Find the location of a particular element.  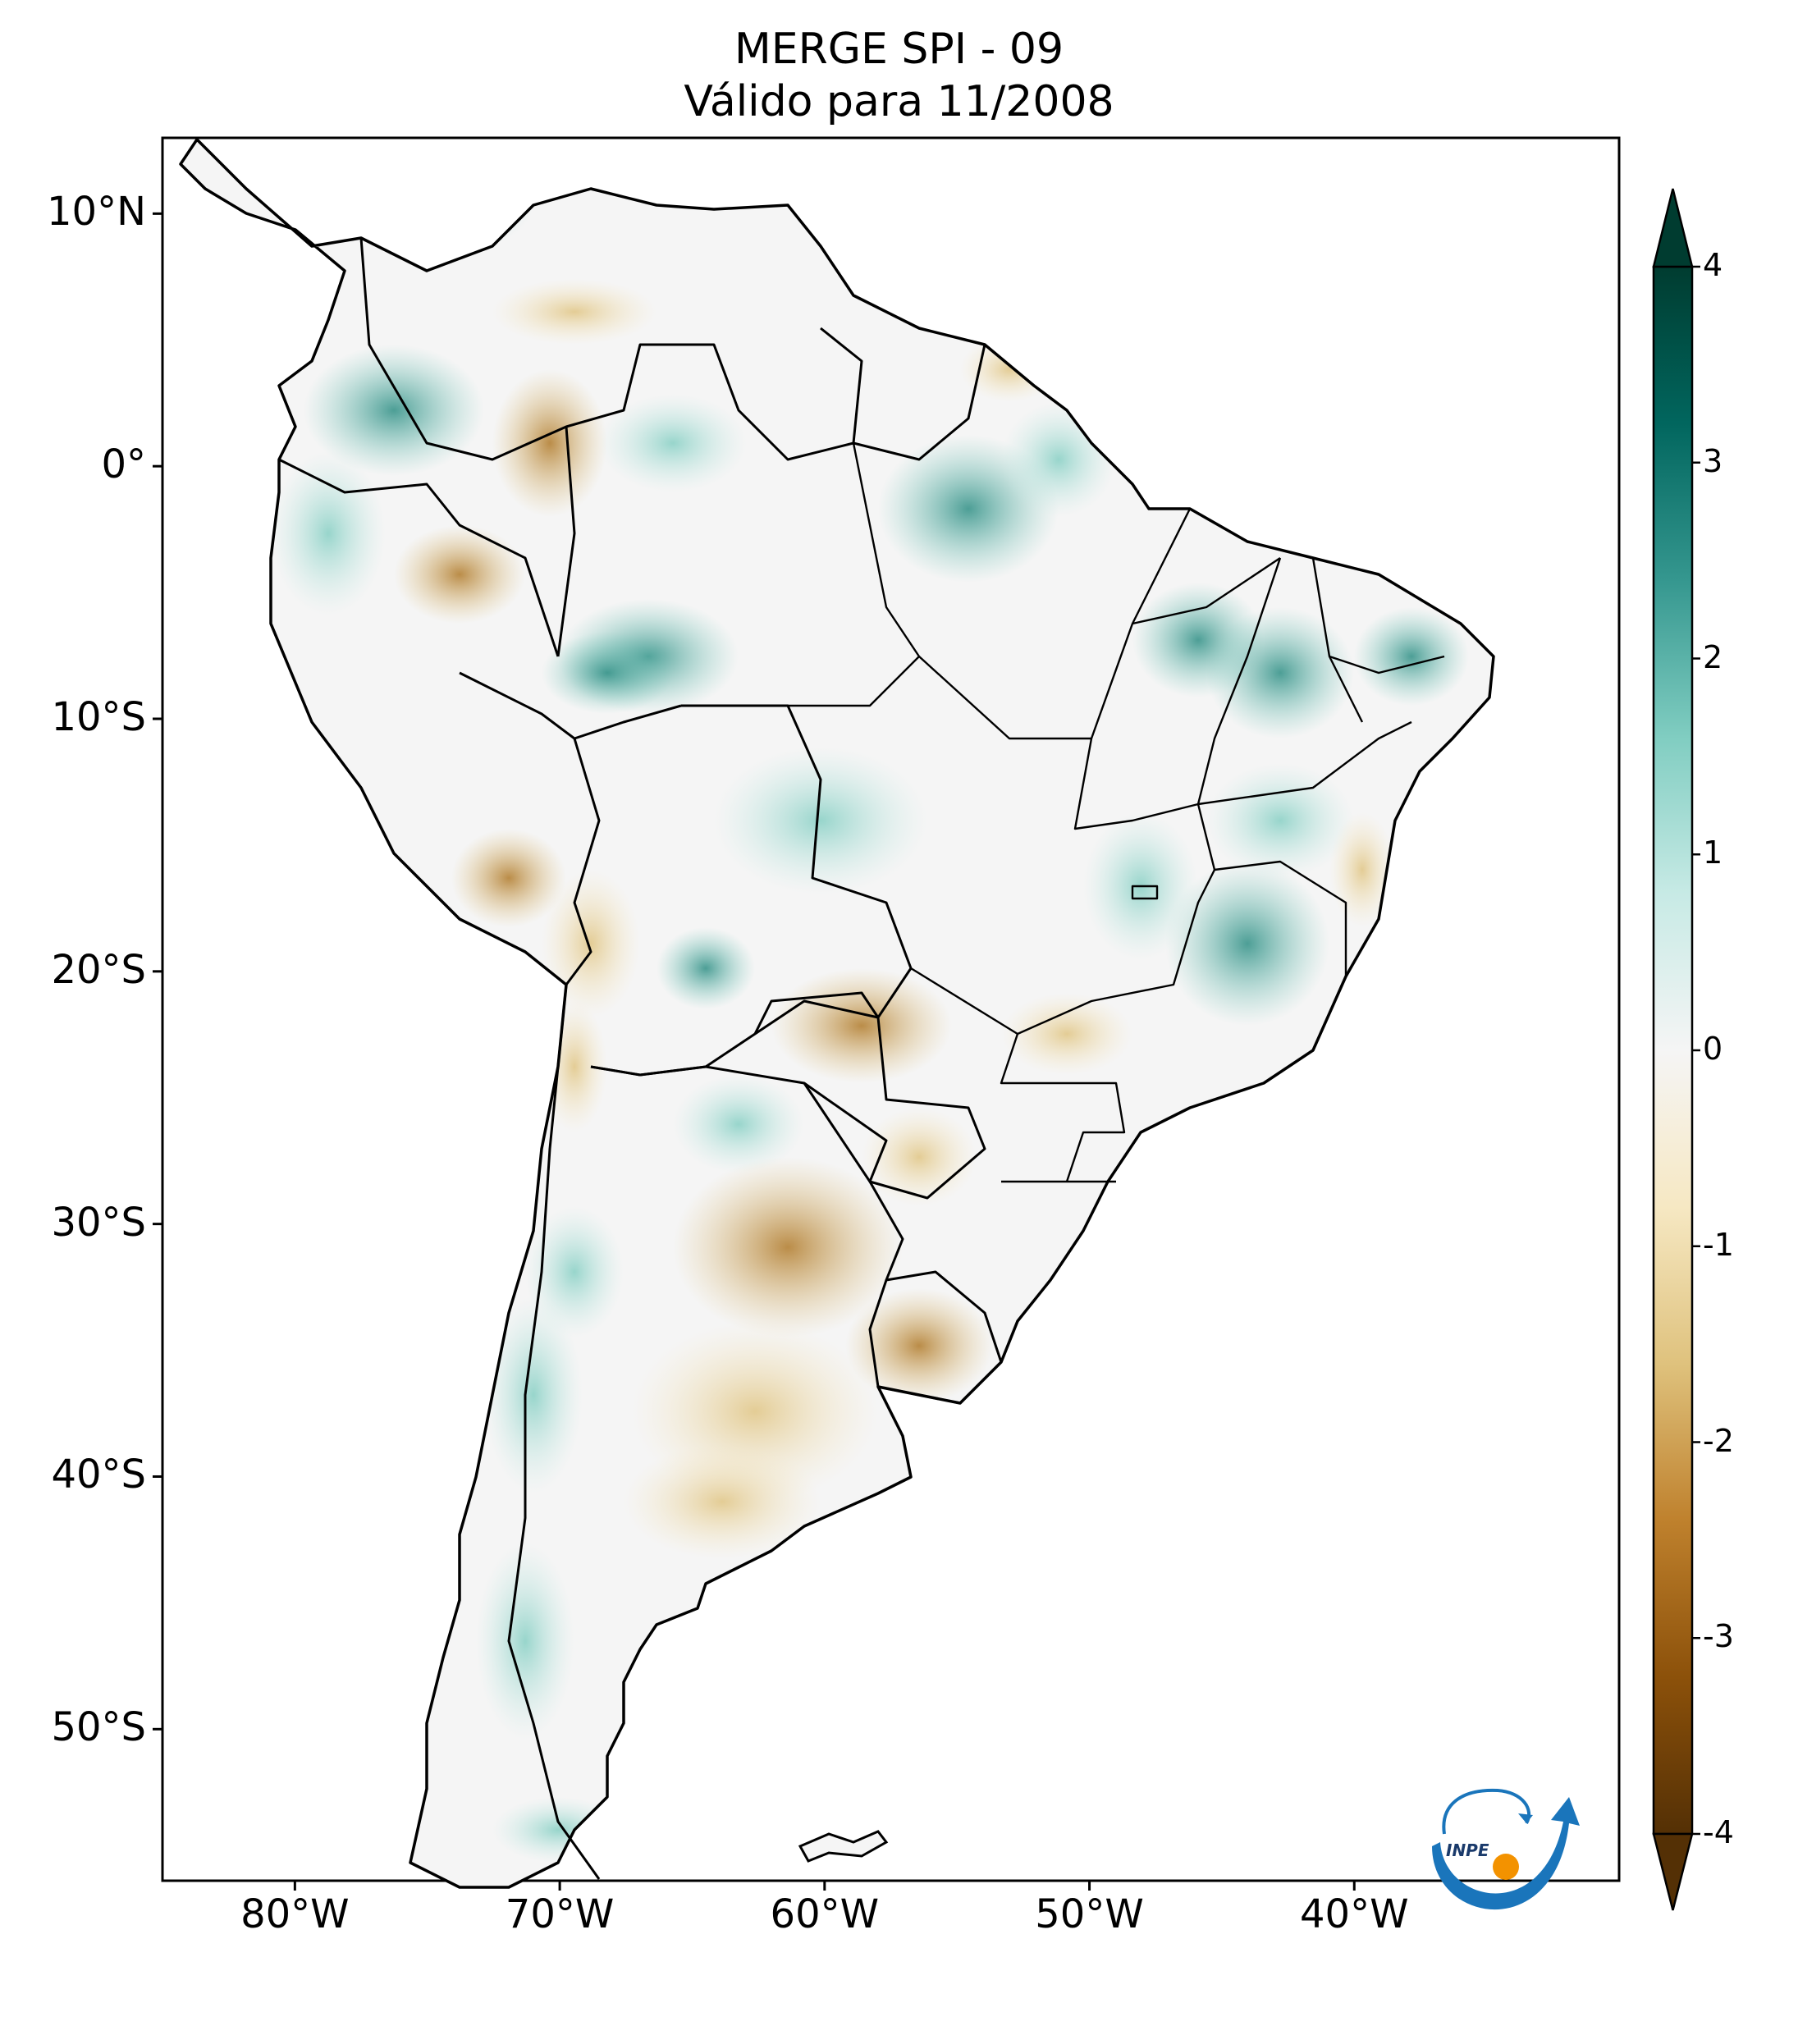

state-border-para-mato-grosso is located at coordinates (1004, 698).